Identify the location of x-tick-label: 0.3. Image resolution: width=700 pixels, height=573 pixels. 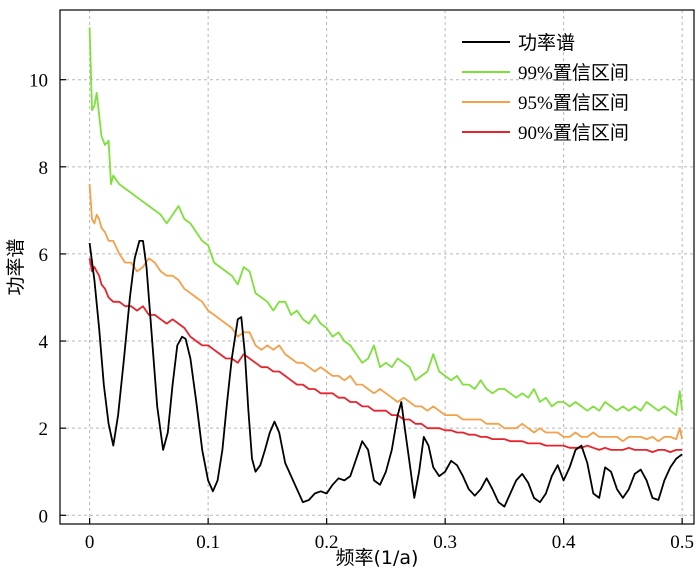
(445, 542).